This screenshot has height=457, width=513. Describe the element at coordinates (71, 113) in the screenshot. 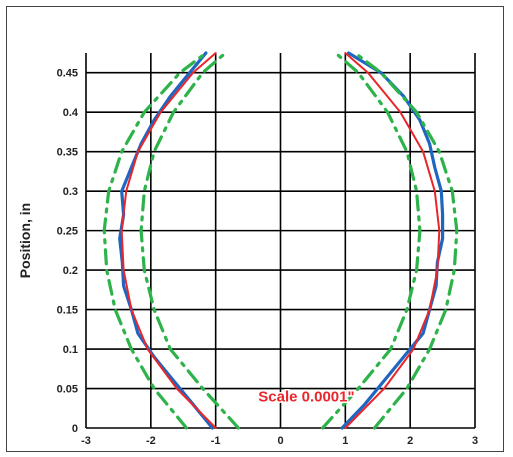

I see `y-tick-label: 0.4` at that location.